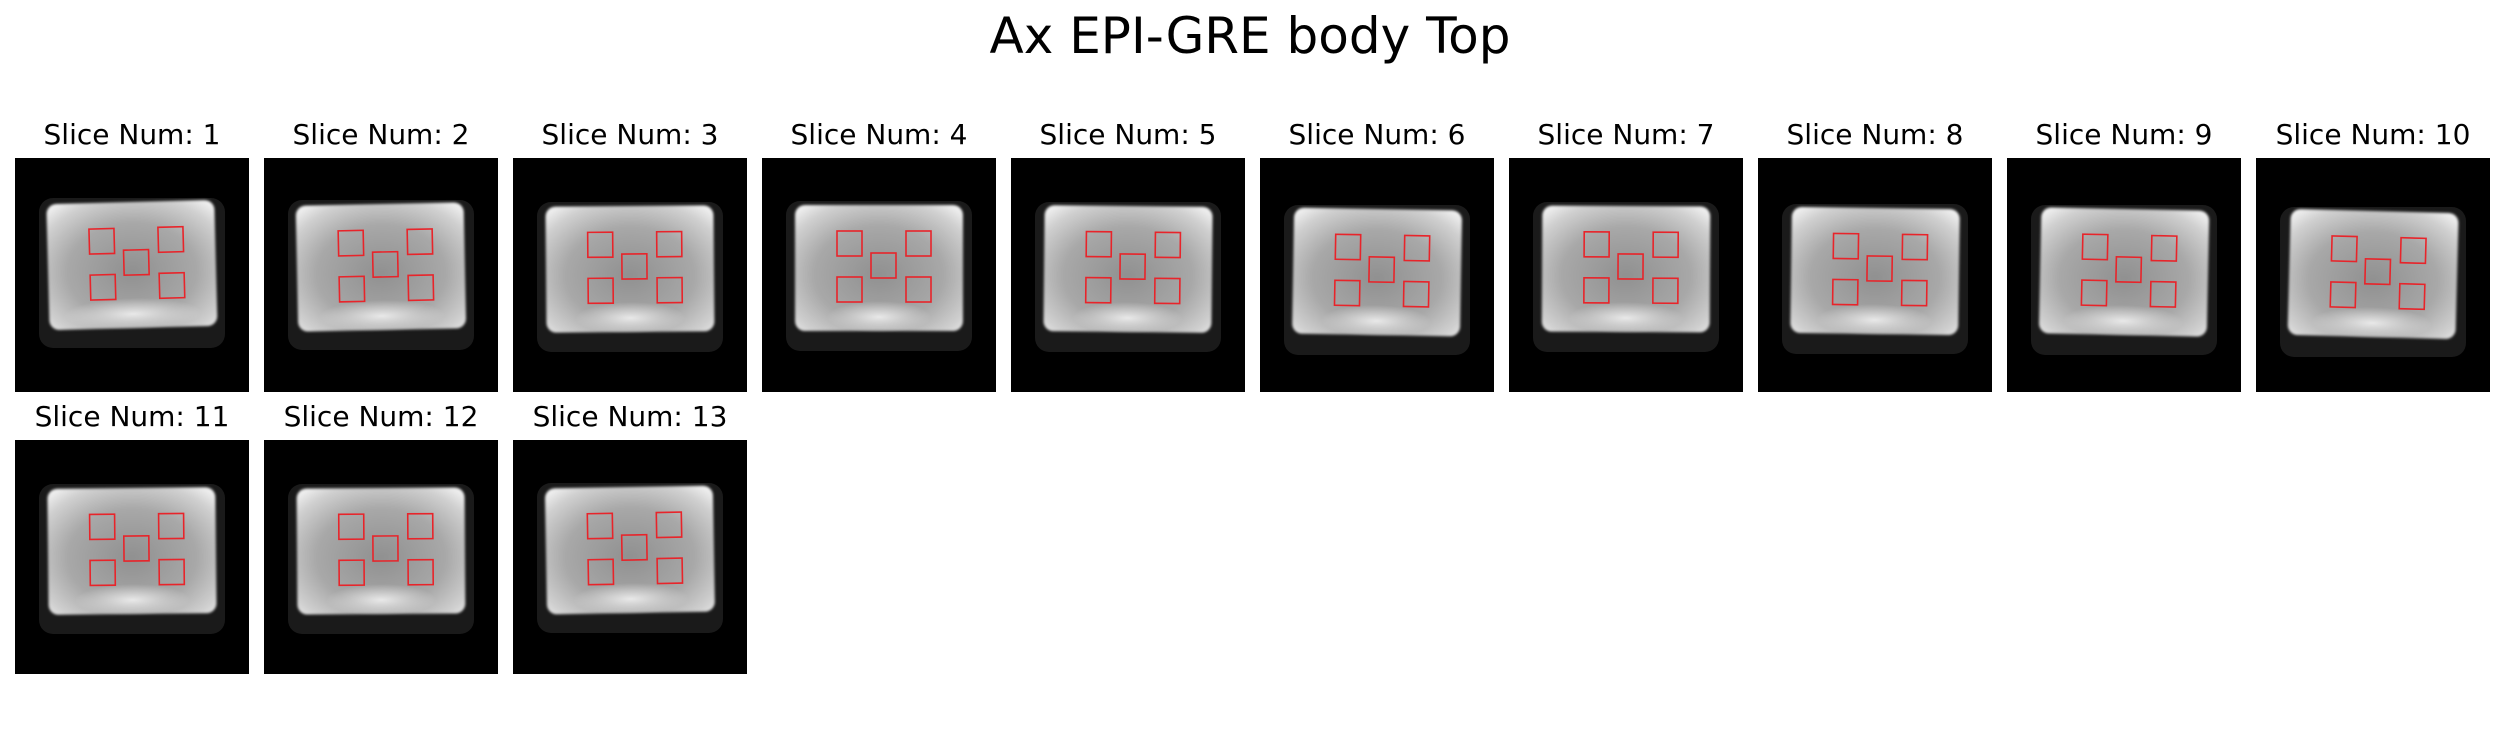  Describe the element at coordinates (630, 416) in the screenshot. I see `slice-title: Slice Num: 13` at that location.